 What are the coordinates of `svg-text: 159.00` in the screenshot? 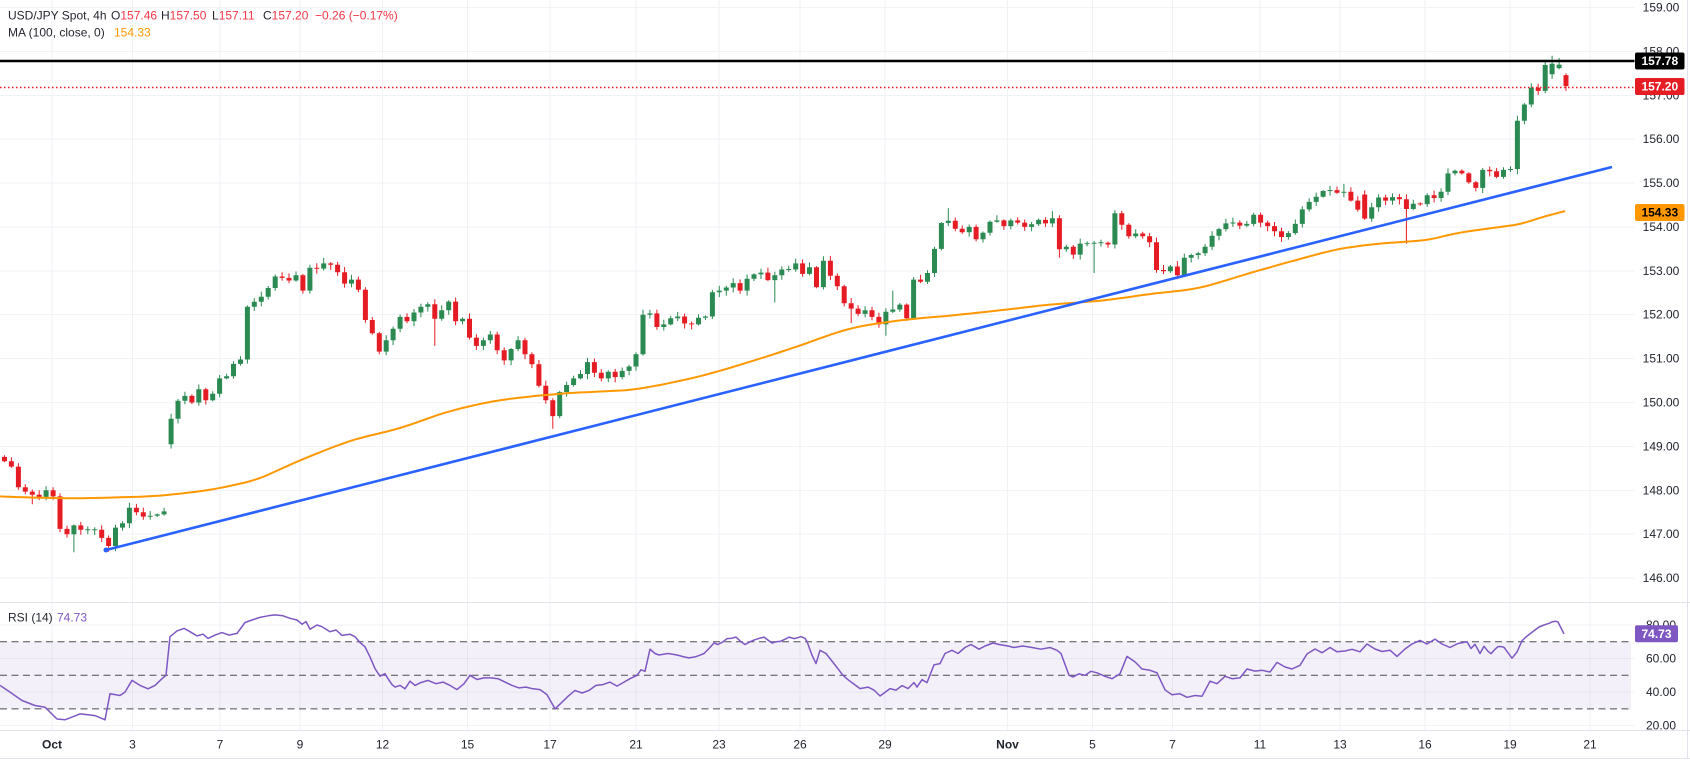 It's located at (1661, 8).